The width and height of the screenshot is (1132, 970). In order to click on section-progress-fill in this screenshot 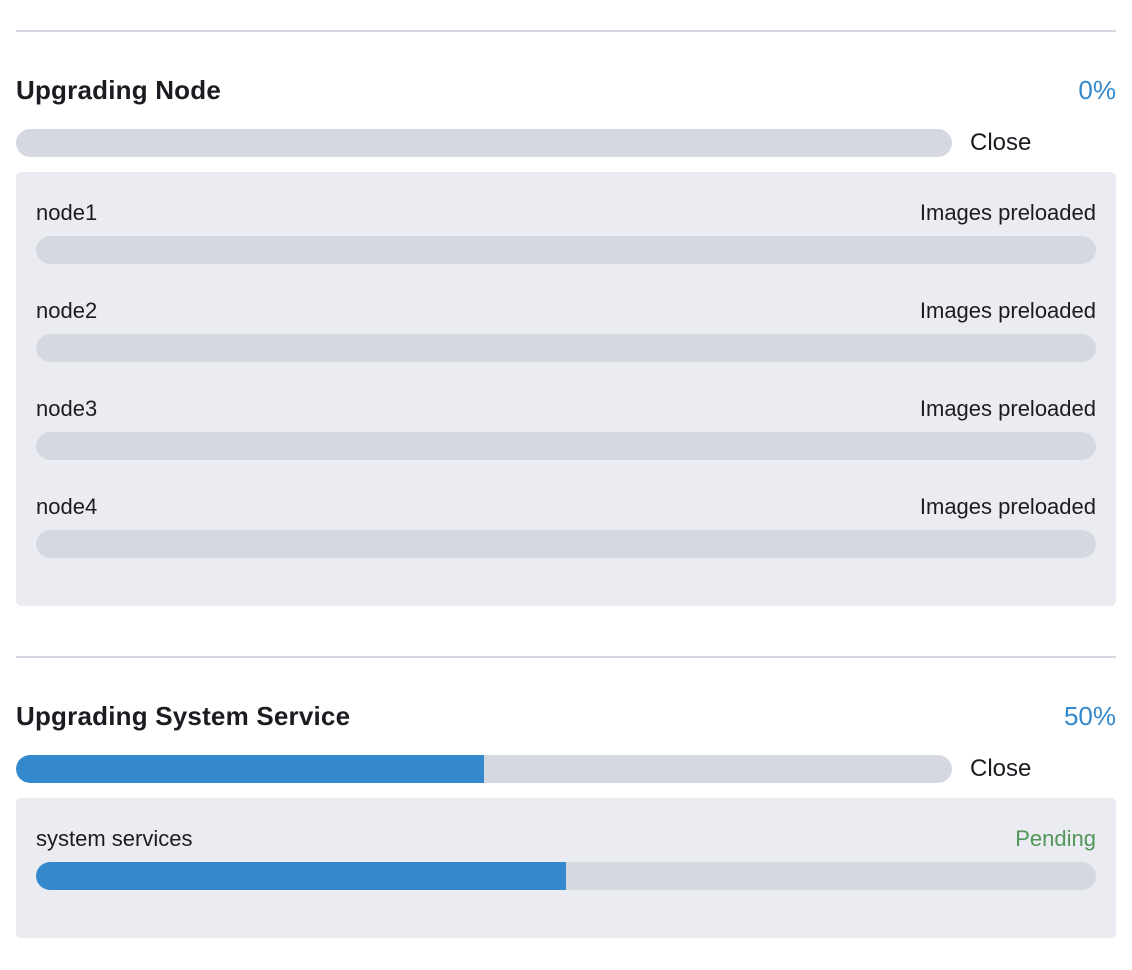, I will do `click(250, 769)`.